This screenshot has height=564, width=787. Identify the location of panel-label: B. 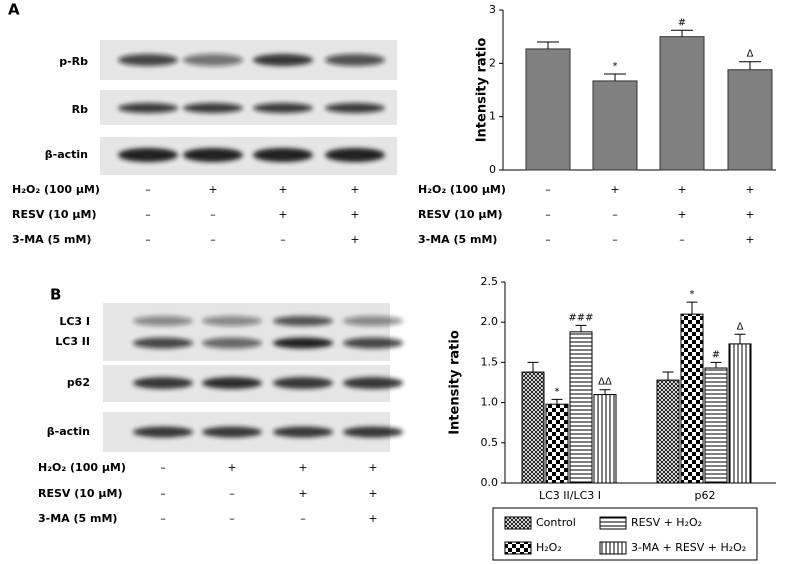
(55, 295).